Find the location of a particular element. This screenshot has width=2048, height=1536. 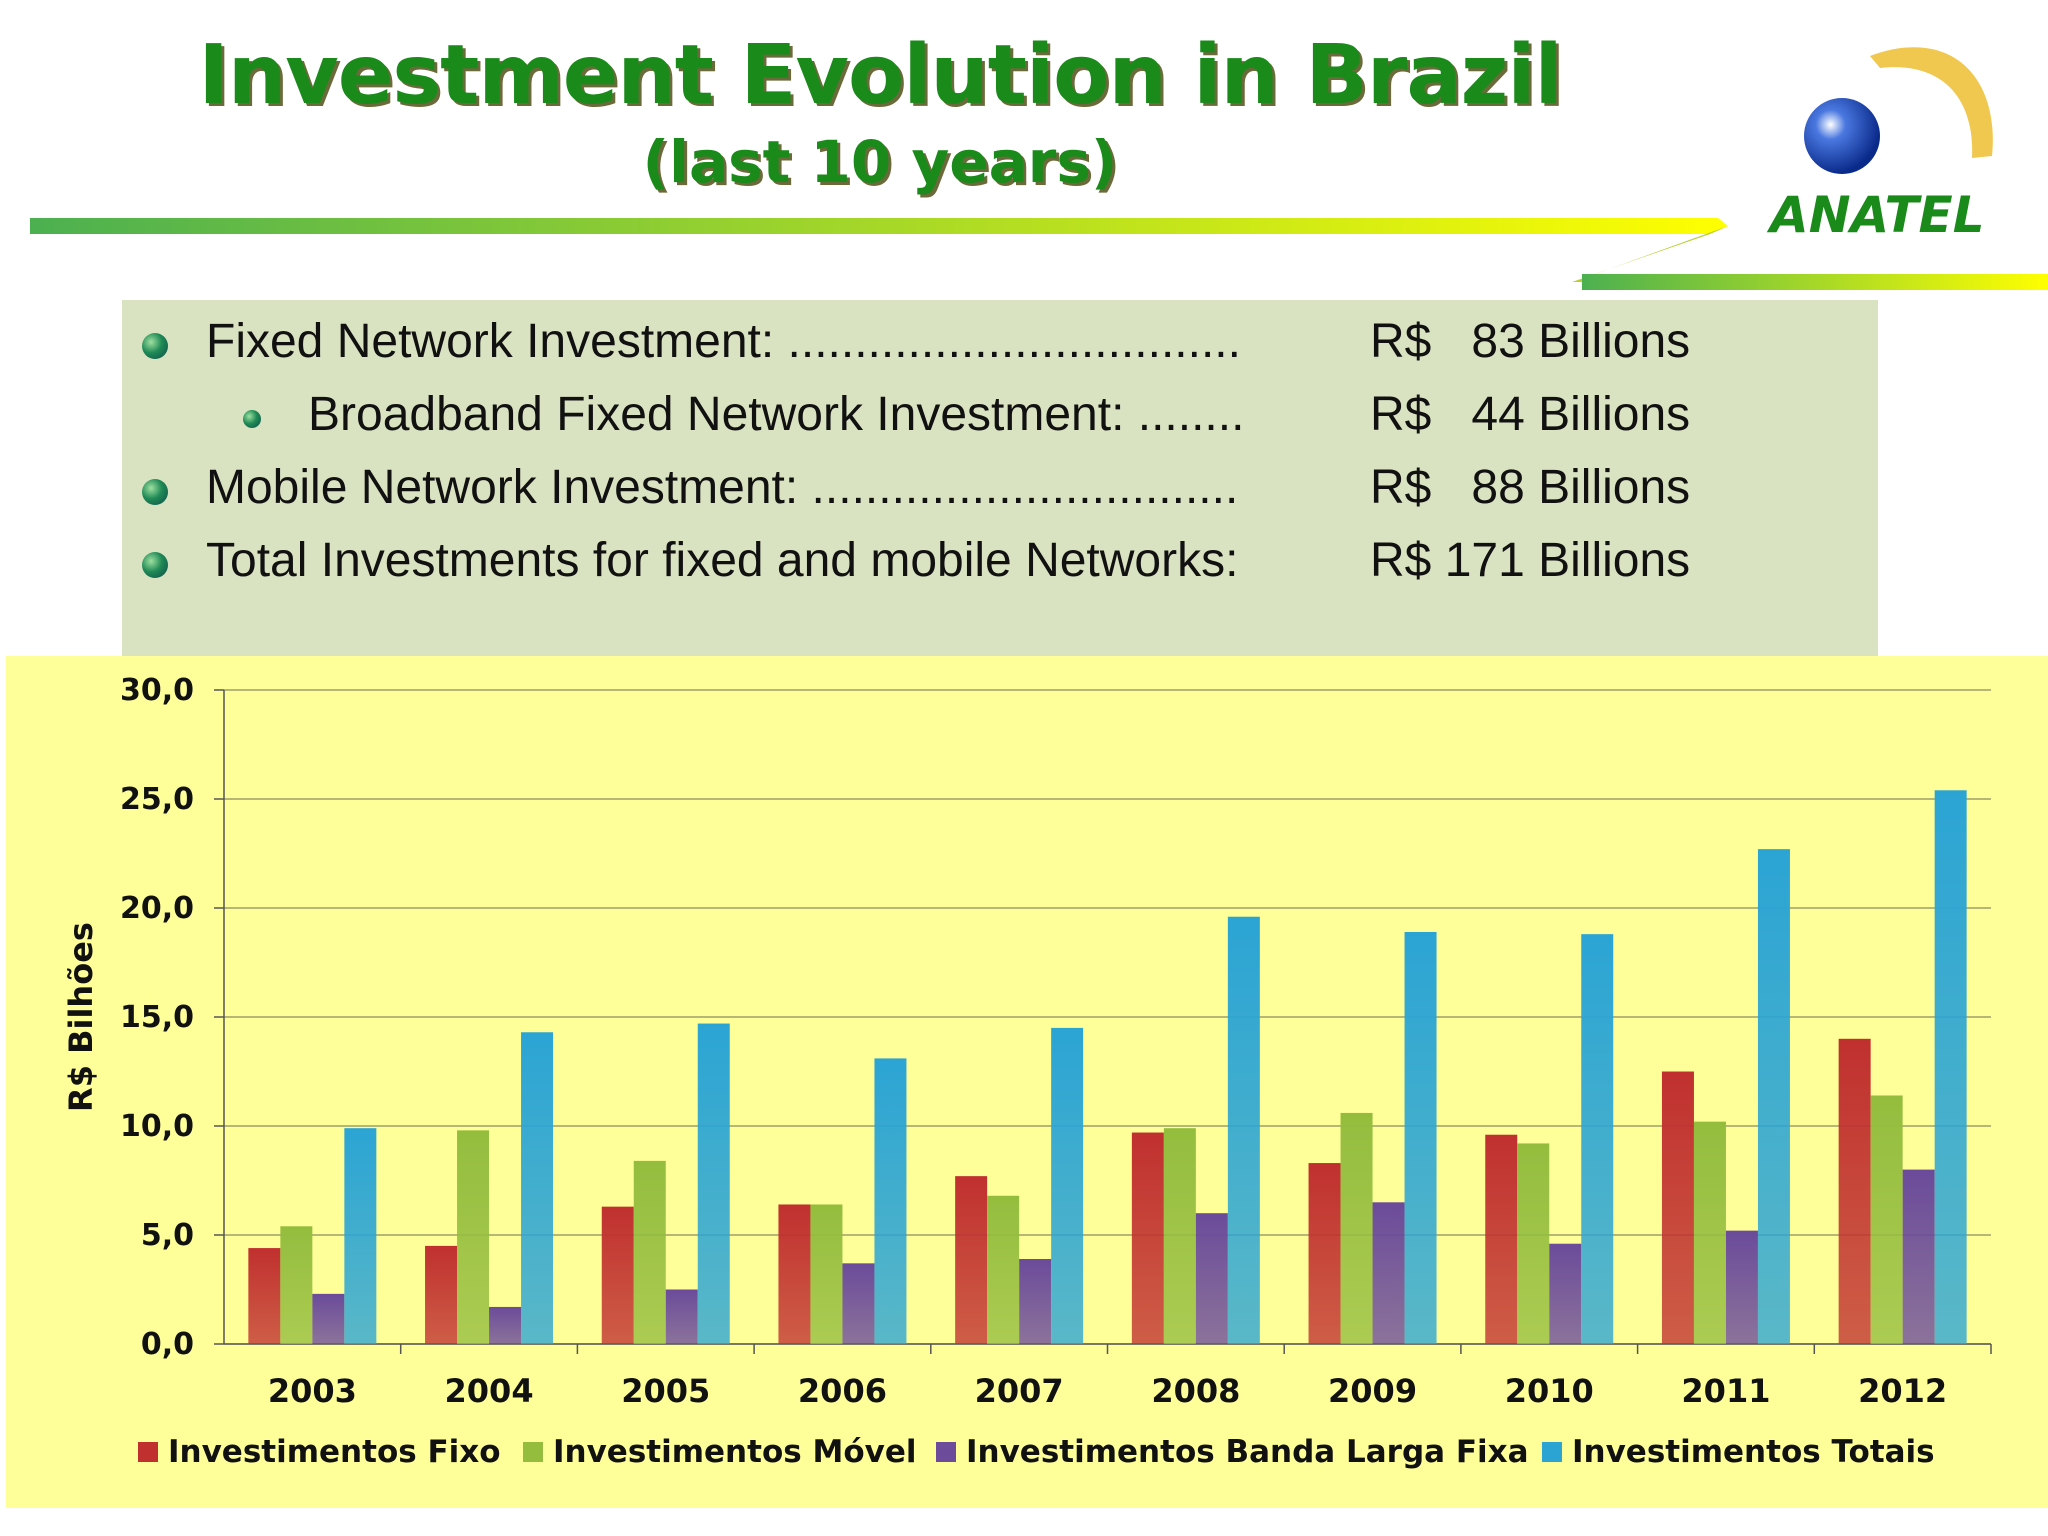

header-divider is located at coordinates (1039, 254).